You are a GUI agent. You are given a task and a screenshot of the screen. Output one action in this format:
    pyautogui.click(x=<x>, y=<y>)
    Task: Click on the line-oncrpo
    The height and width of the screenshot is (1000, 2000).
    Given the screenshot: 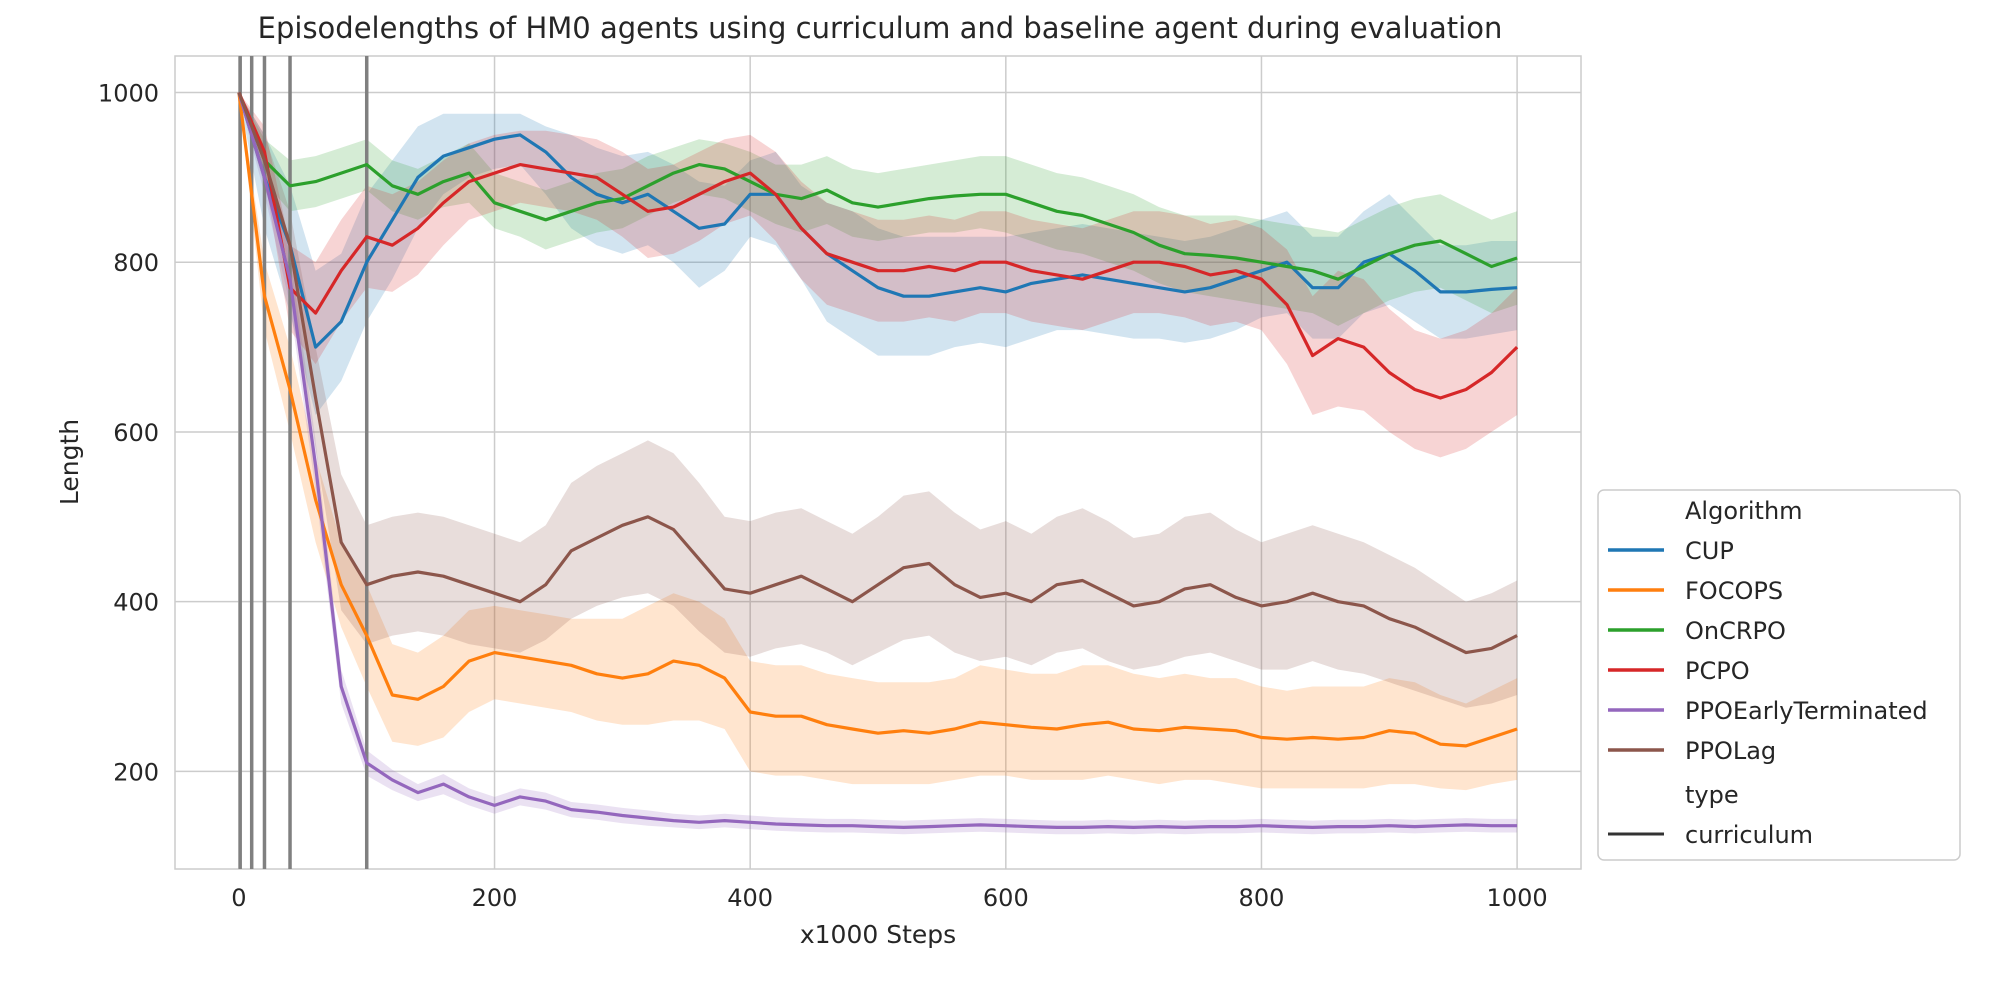 What is the action you would take?
    pyautogui.click(x=877, y=186)
    